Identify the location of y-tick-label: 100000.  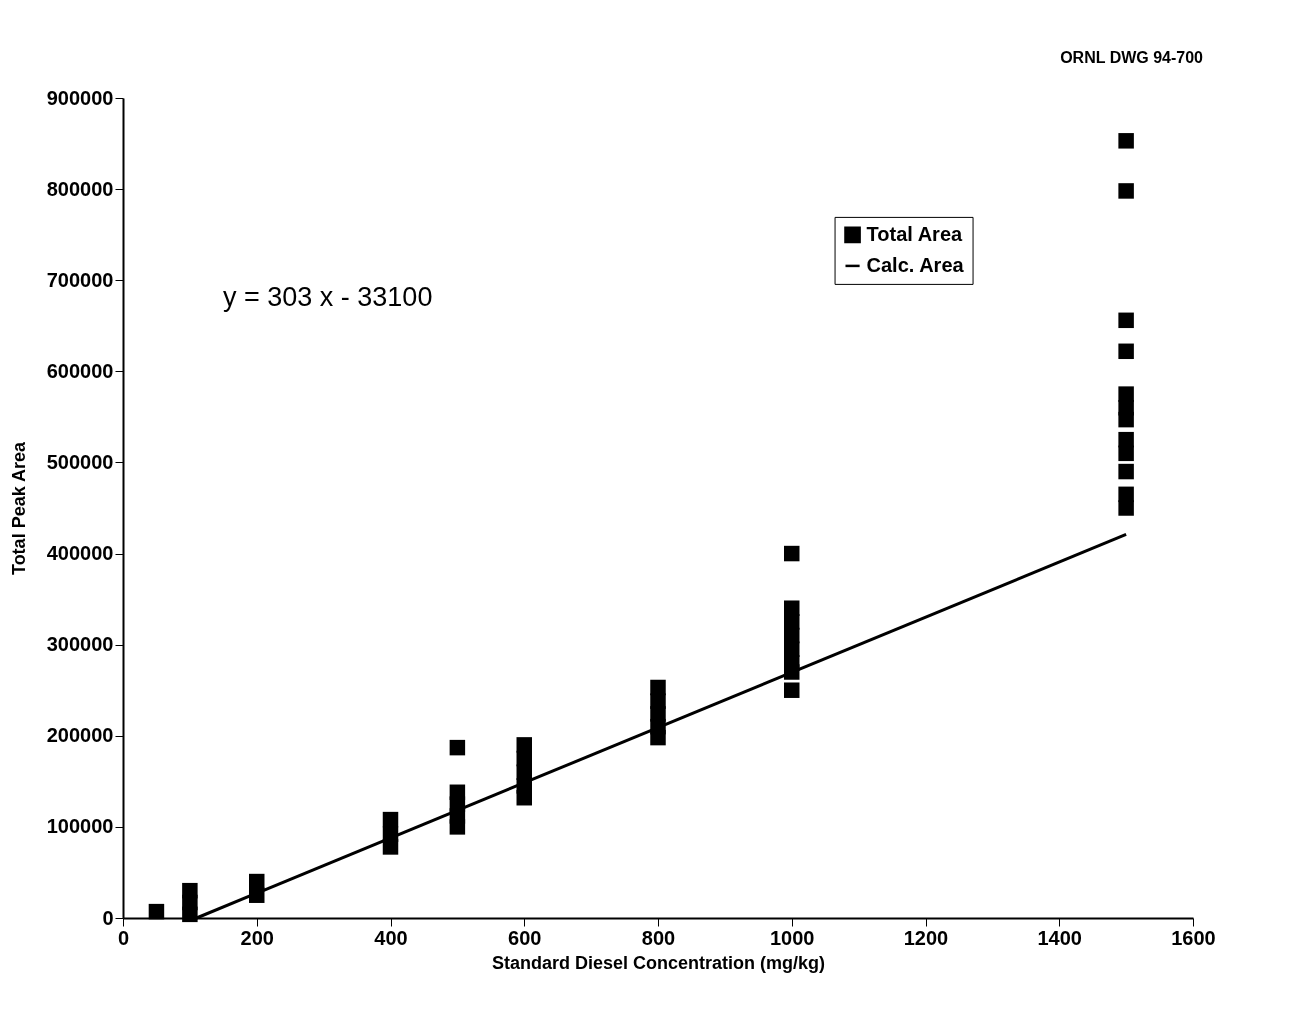
(80, 826).